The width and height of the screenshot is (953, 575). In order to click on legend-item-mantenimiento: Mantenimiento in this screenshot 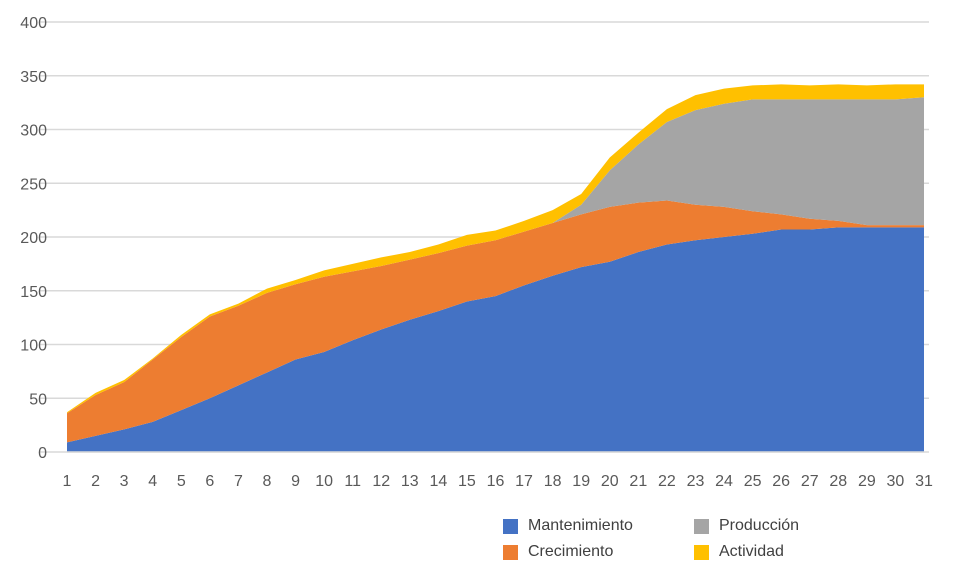, I will do `click(568, 526)`.